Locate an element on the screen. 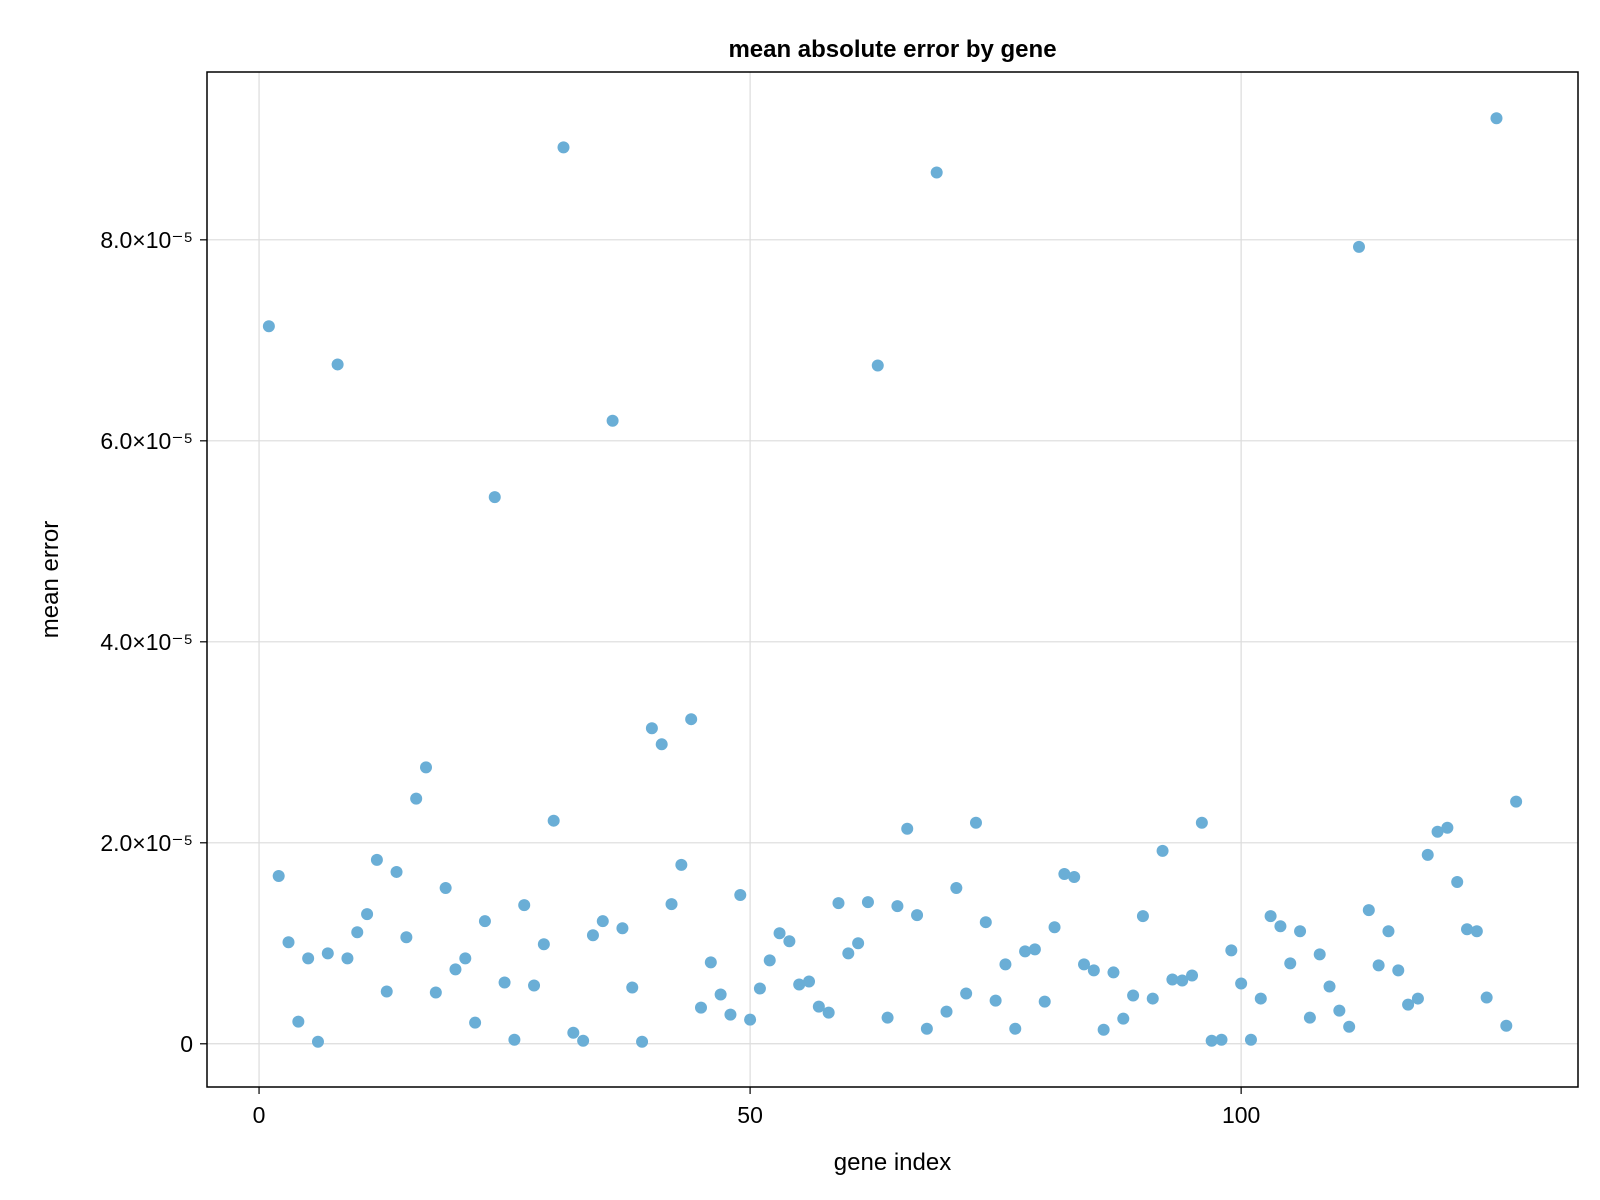  y-tick-label: 0 is located at coordinates (186, 1044).